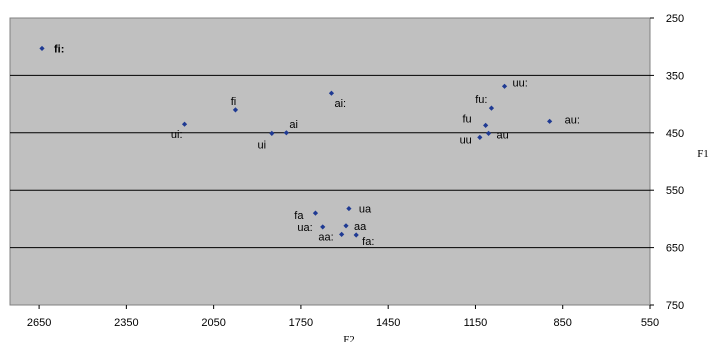  I want to click on data-point-ua, so click(349, 208).